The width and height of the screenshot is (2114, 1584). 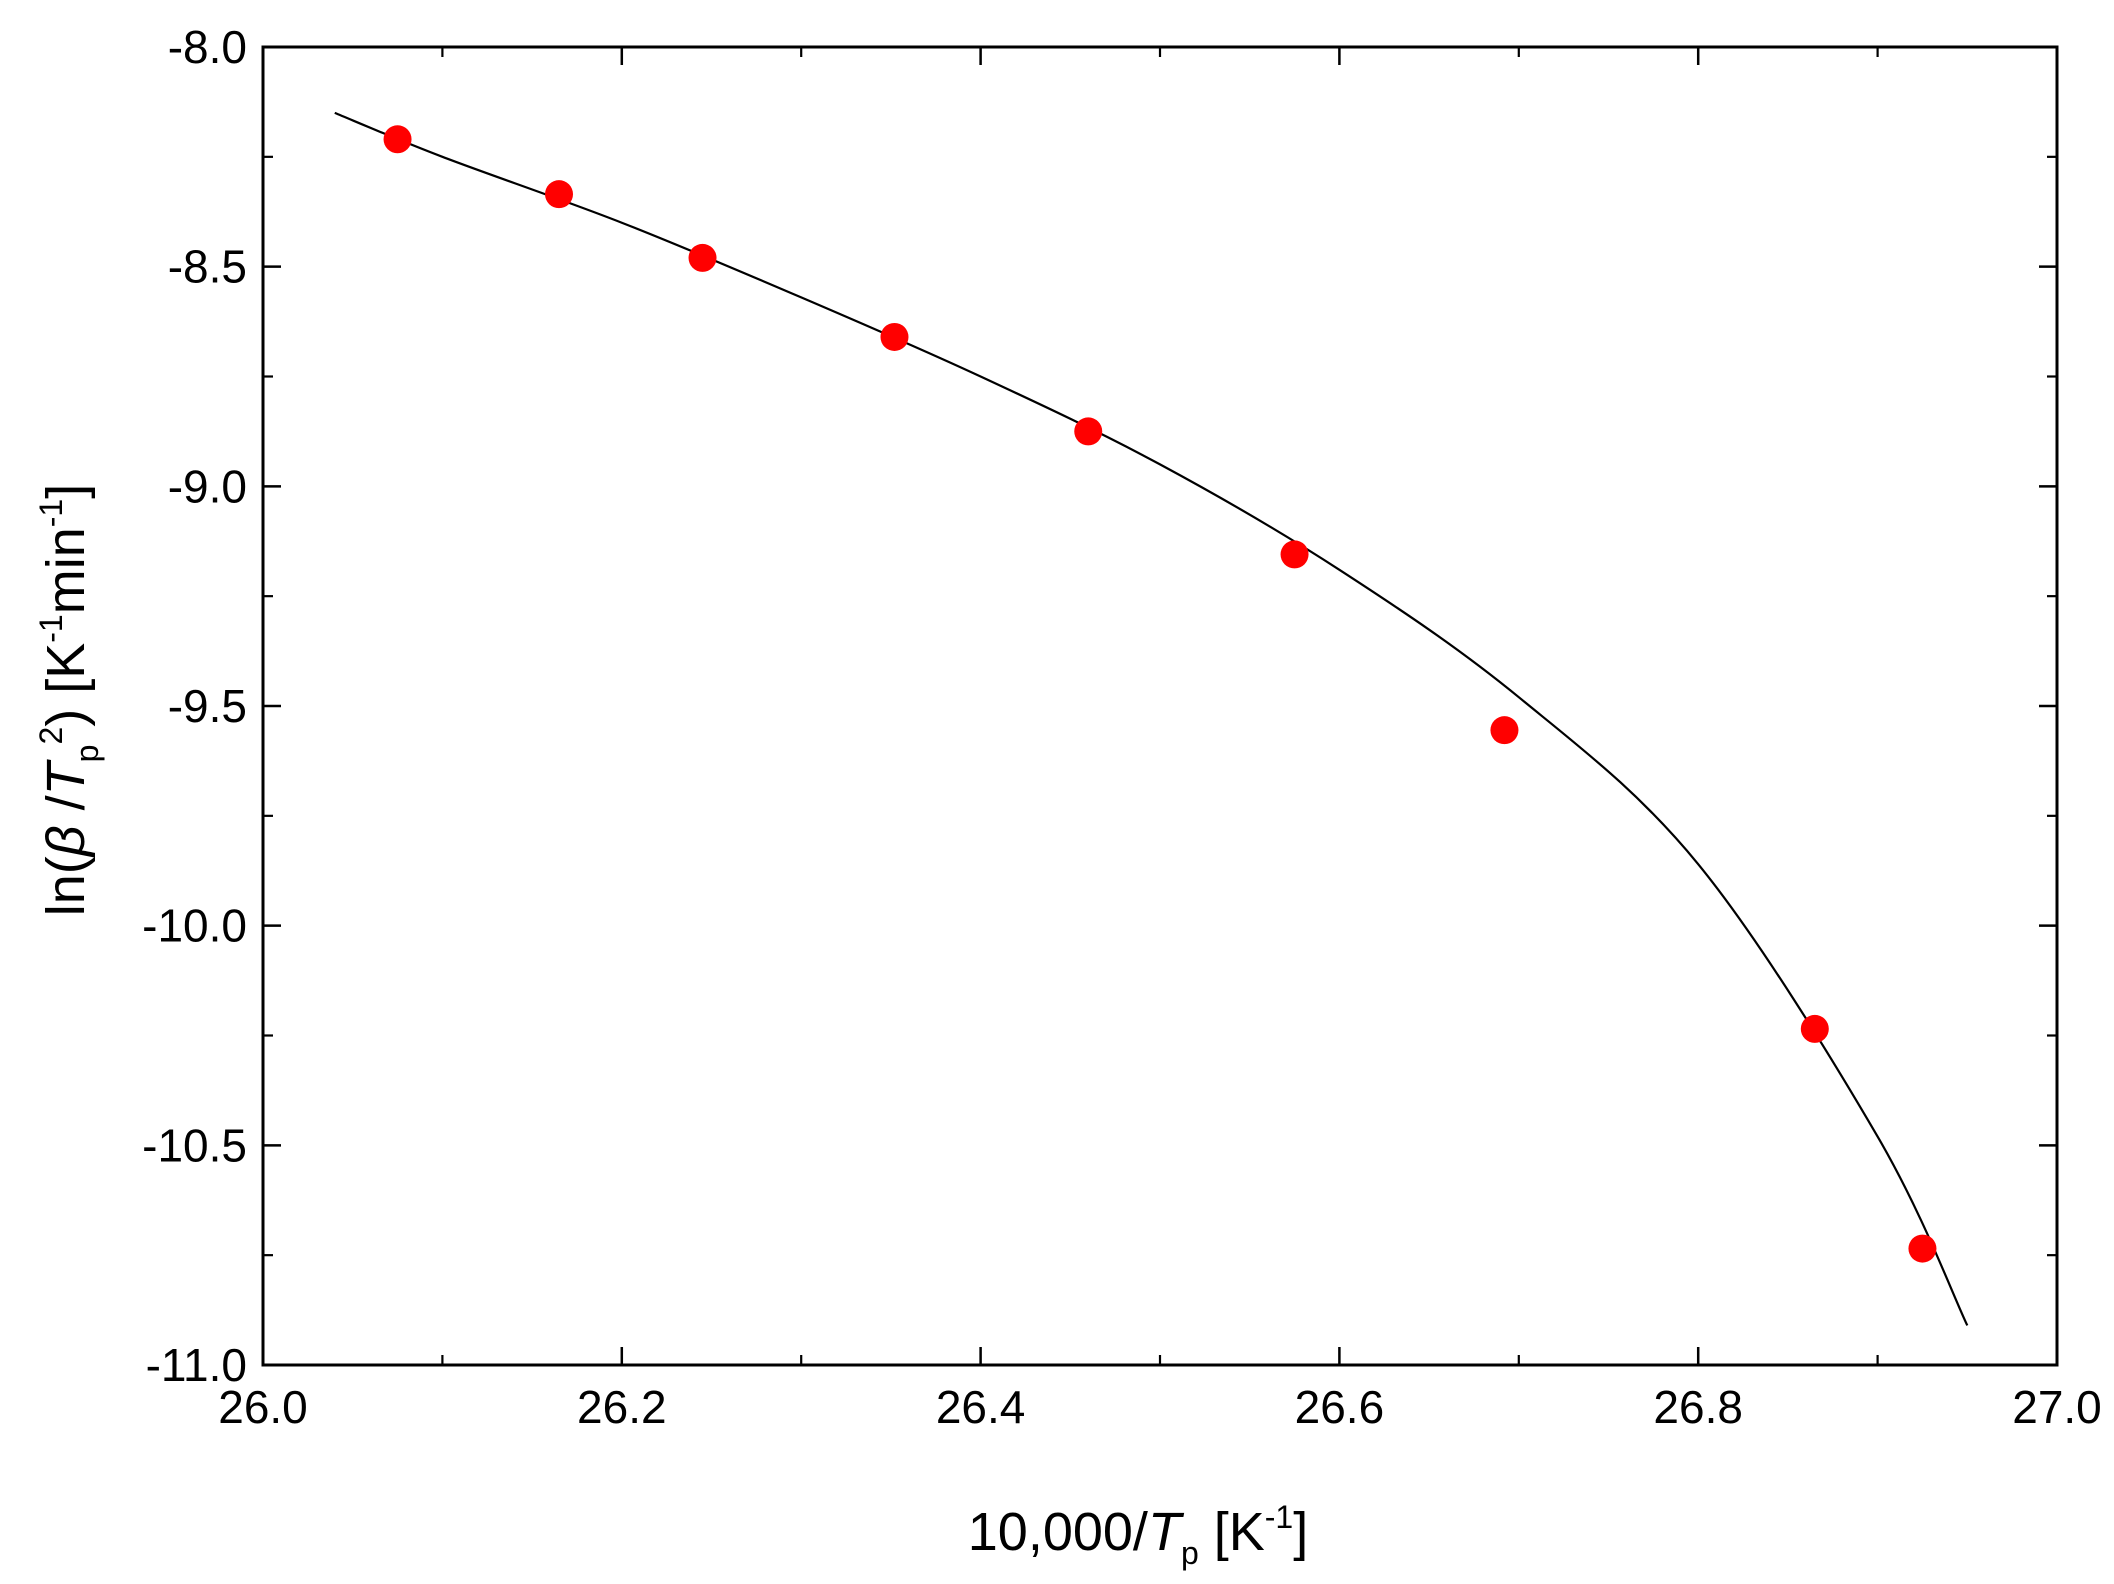 I want to click on x-title-unit-close: ], so click(x=1300, y=1532).